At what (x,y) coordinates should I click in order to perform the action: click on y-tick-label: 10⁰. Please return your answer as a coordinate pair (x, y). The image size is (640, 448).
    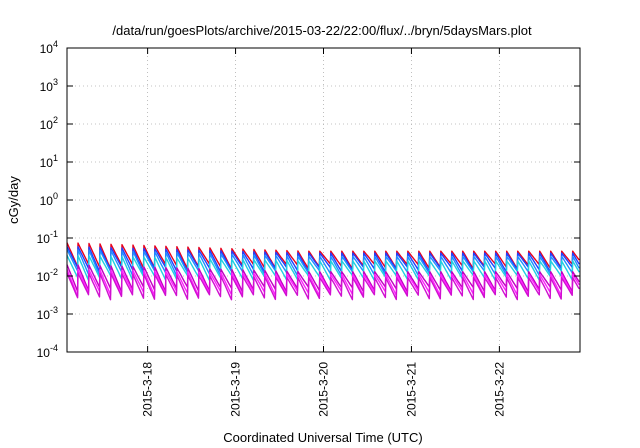
    Looking at the image, I should click on (49, 199).